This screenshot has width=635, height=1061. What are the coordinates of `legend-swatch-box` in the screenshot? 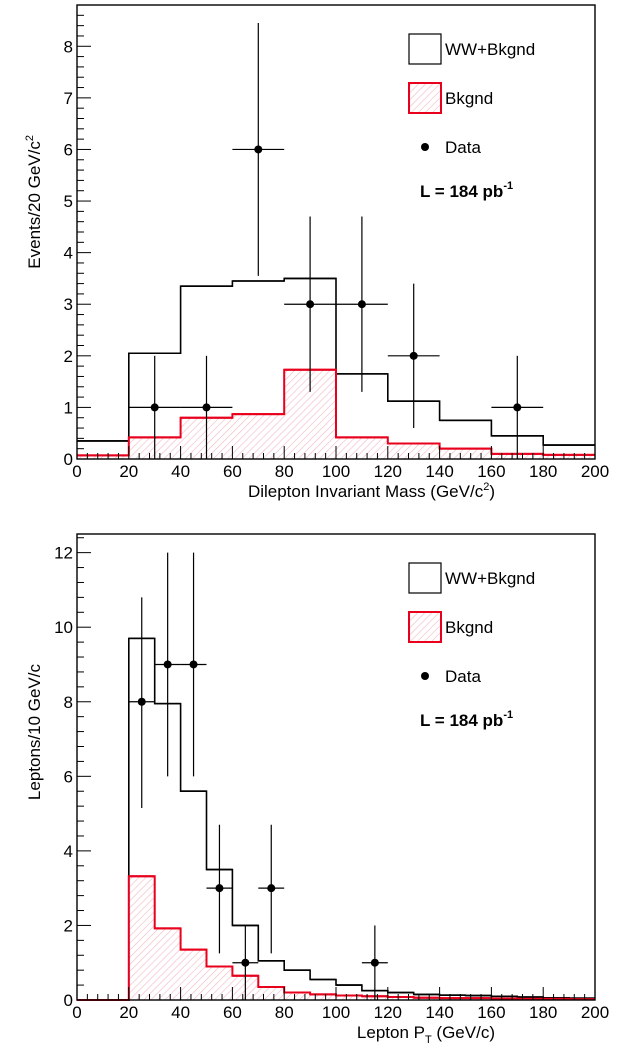 It's located at (425, 578).